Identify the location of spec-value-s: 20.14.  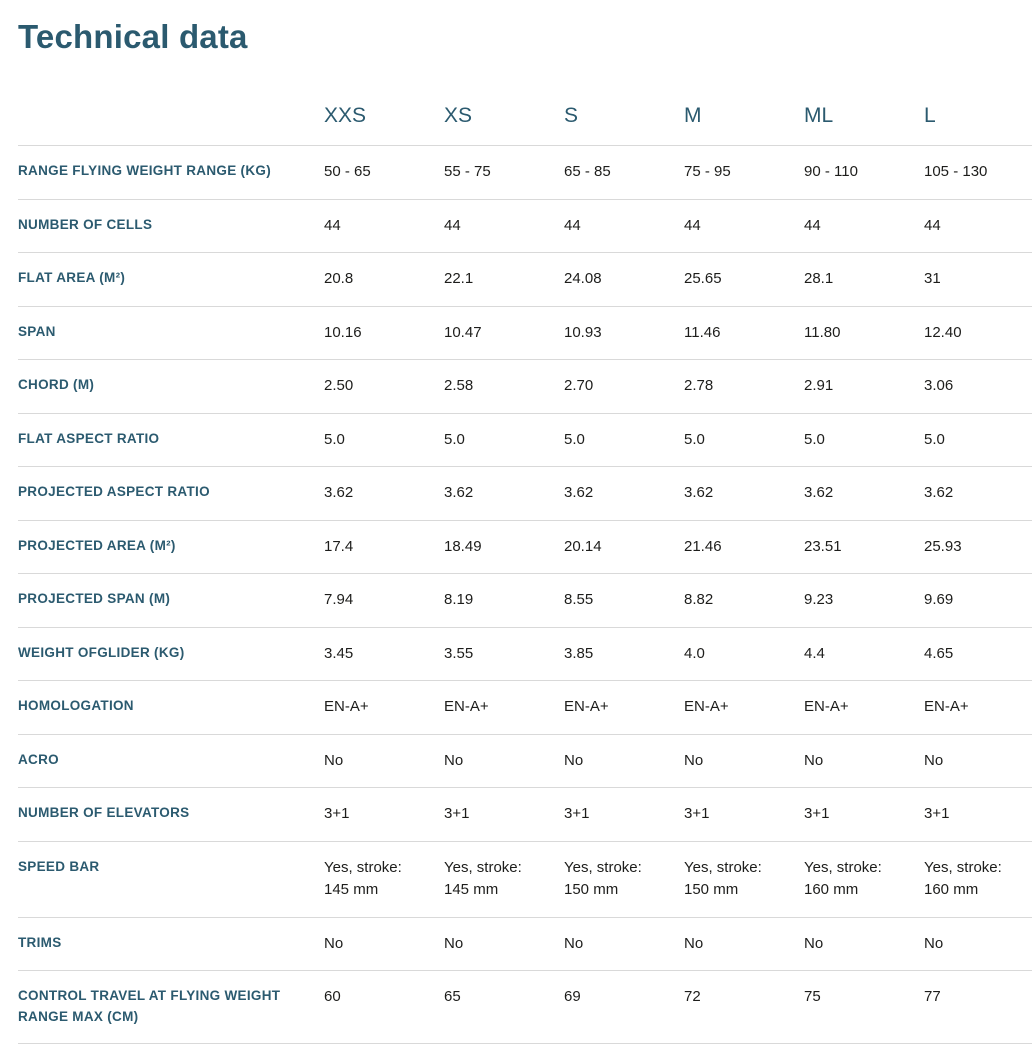
(624, 547).